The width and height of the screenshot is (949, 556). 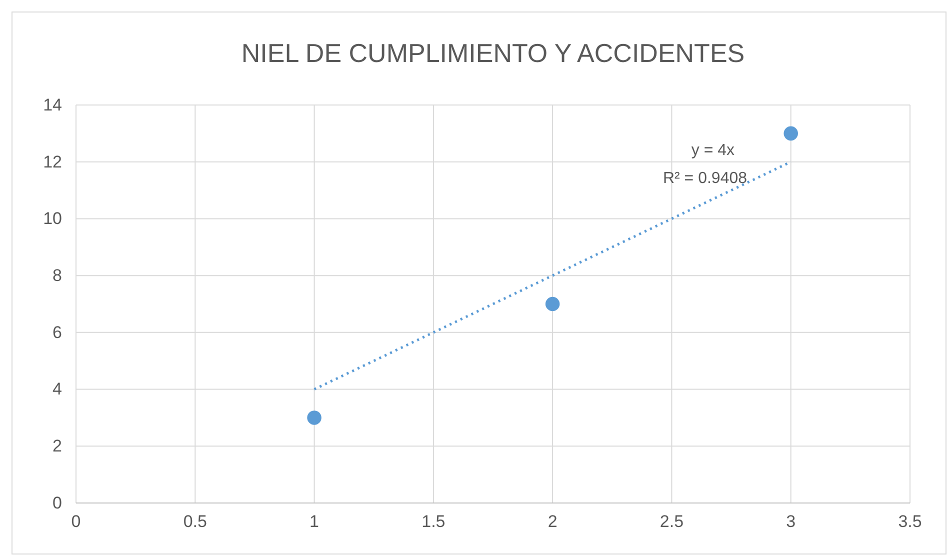 I want to click on annotation: R² = 0.9408, so click(x=705, y=179).